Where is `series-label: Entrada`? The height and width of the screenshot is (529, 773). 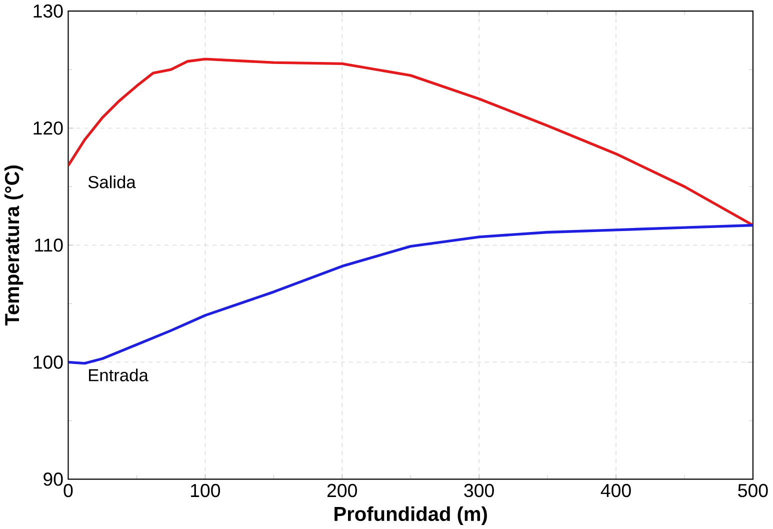
series-label: Entrada is located at coordinates (118, 375).